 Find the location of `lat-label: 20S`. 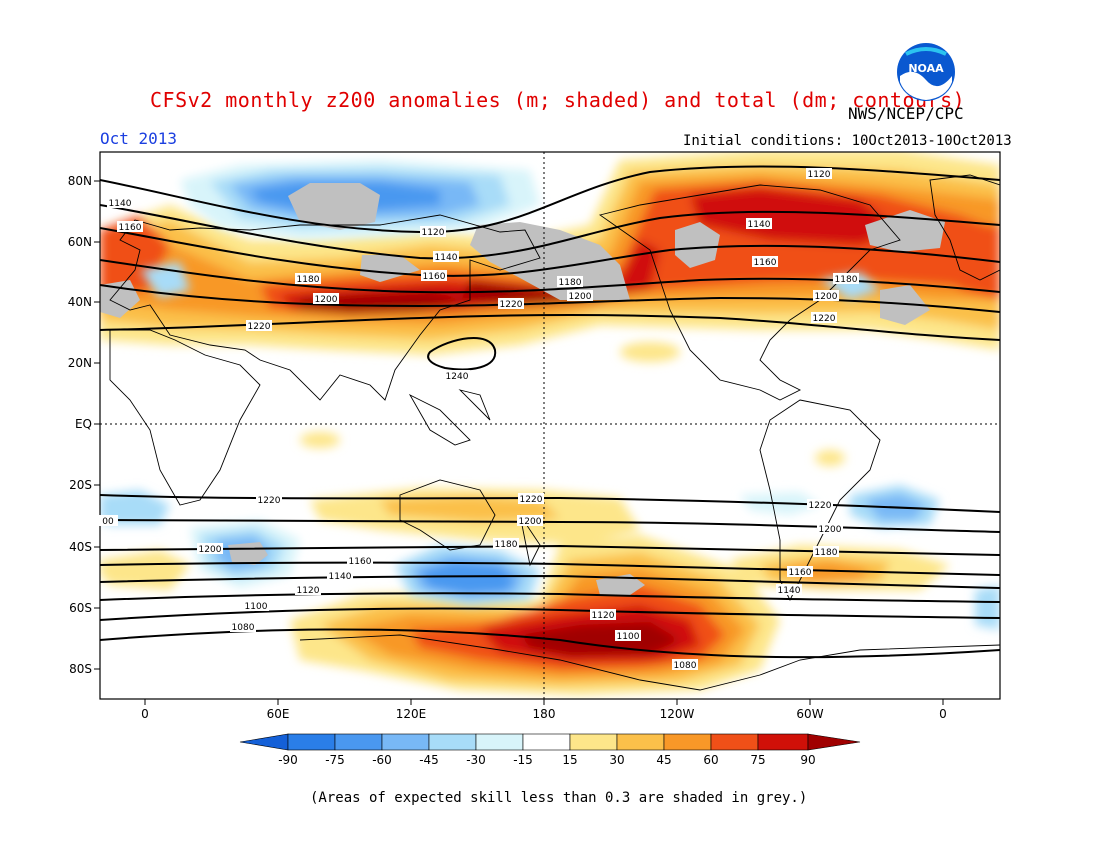

lat-label: 20S is located at coordinates (80, 485).